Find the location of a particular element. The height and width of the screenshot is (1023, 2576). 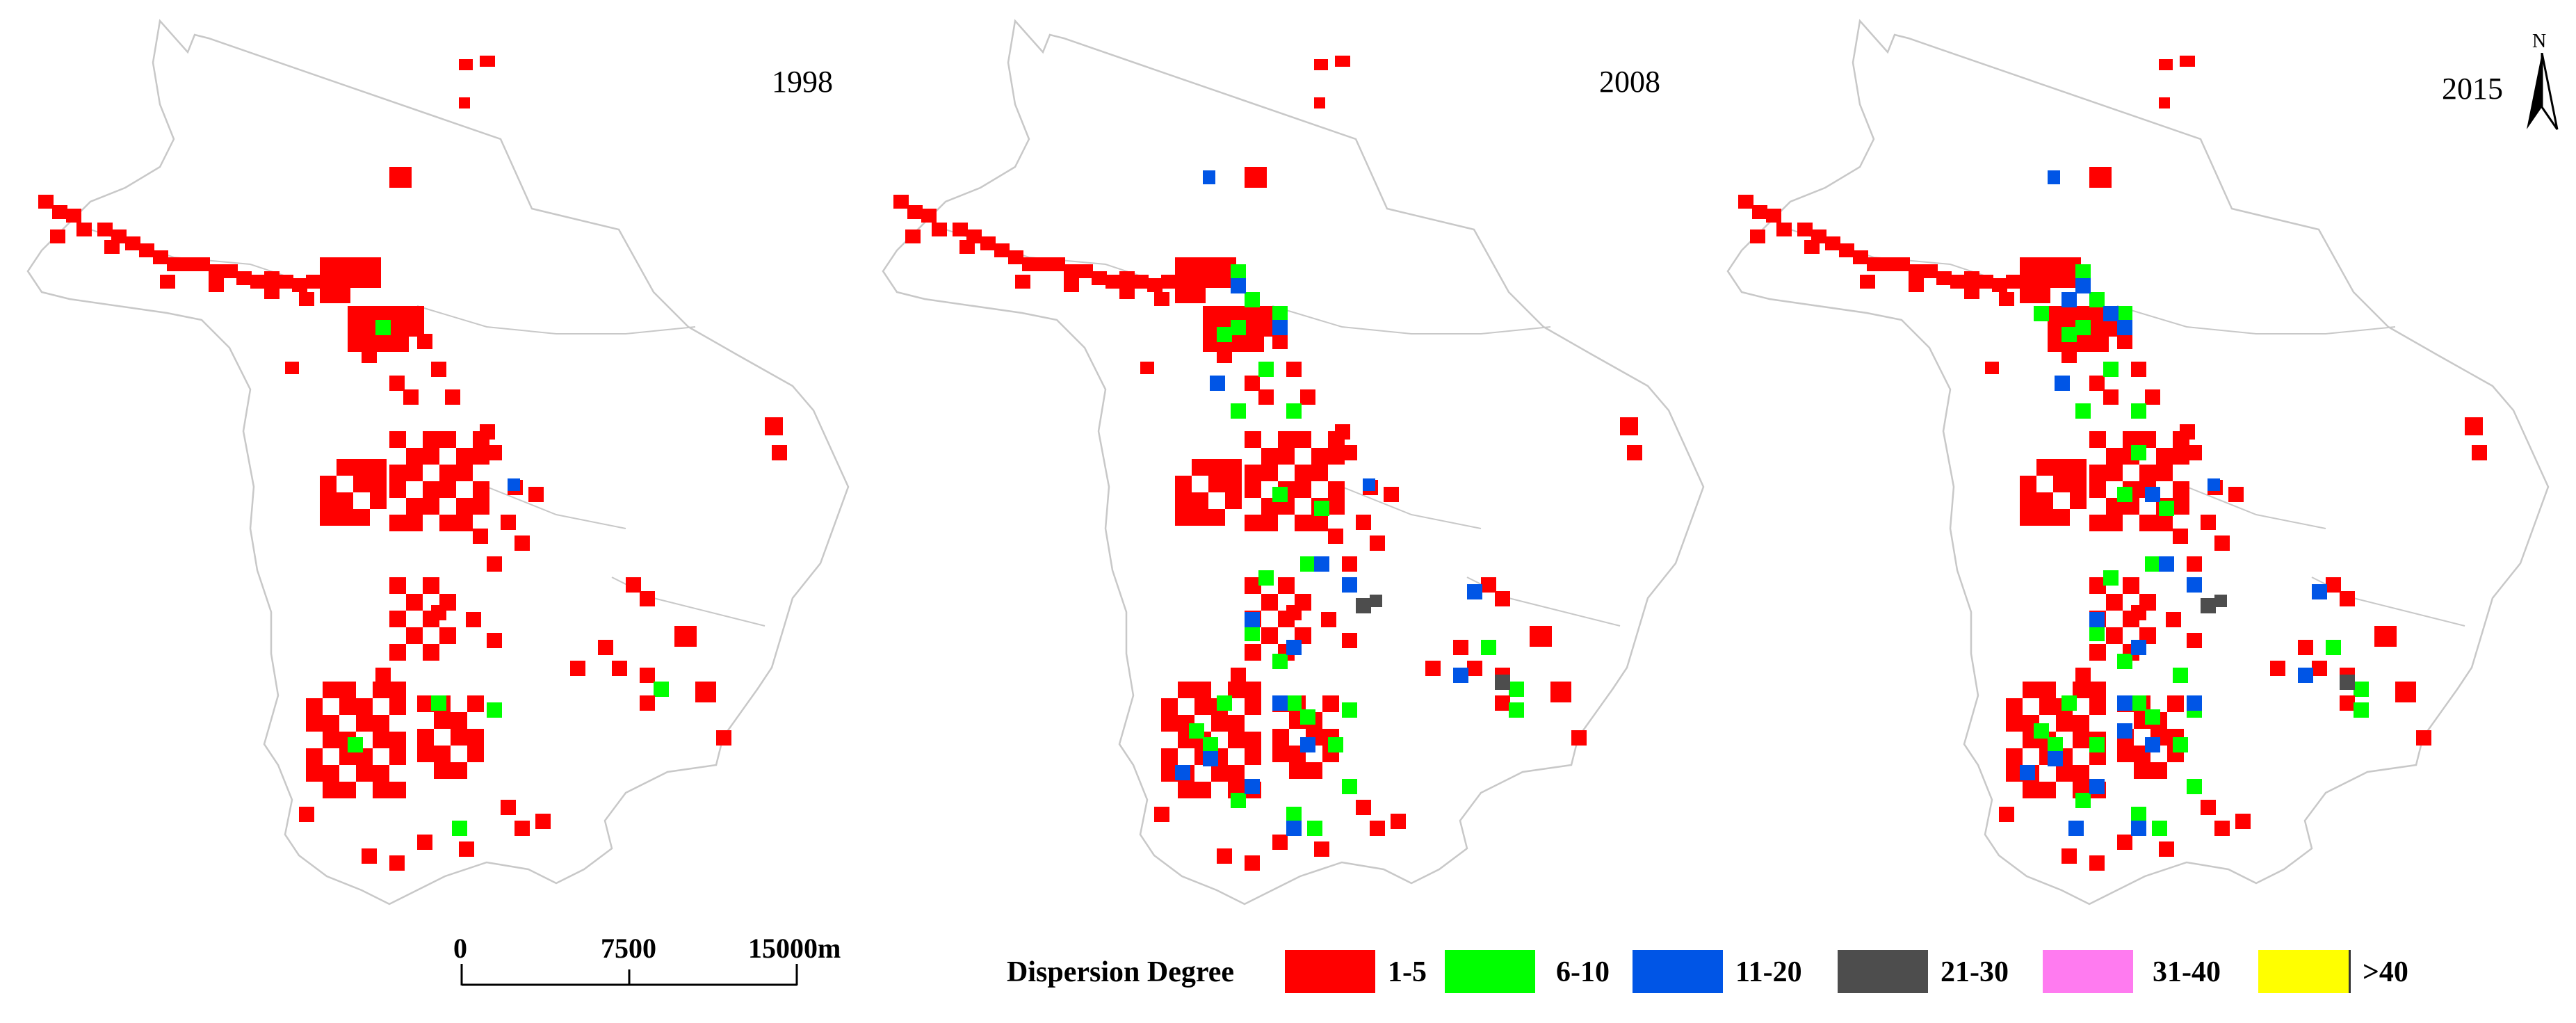

legend-label: >40 is located at coordinates (2385, 972).